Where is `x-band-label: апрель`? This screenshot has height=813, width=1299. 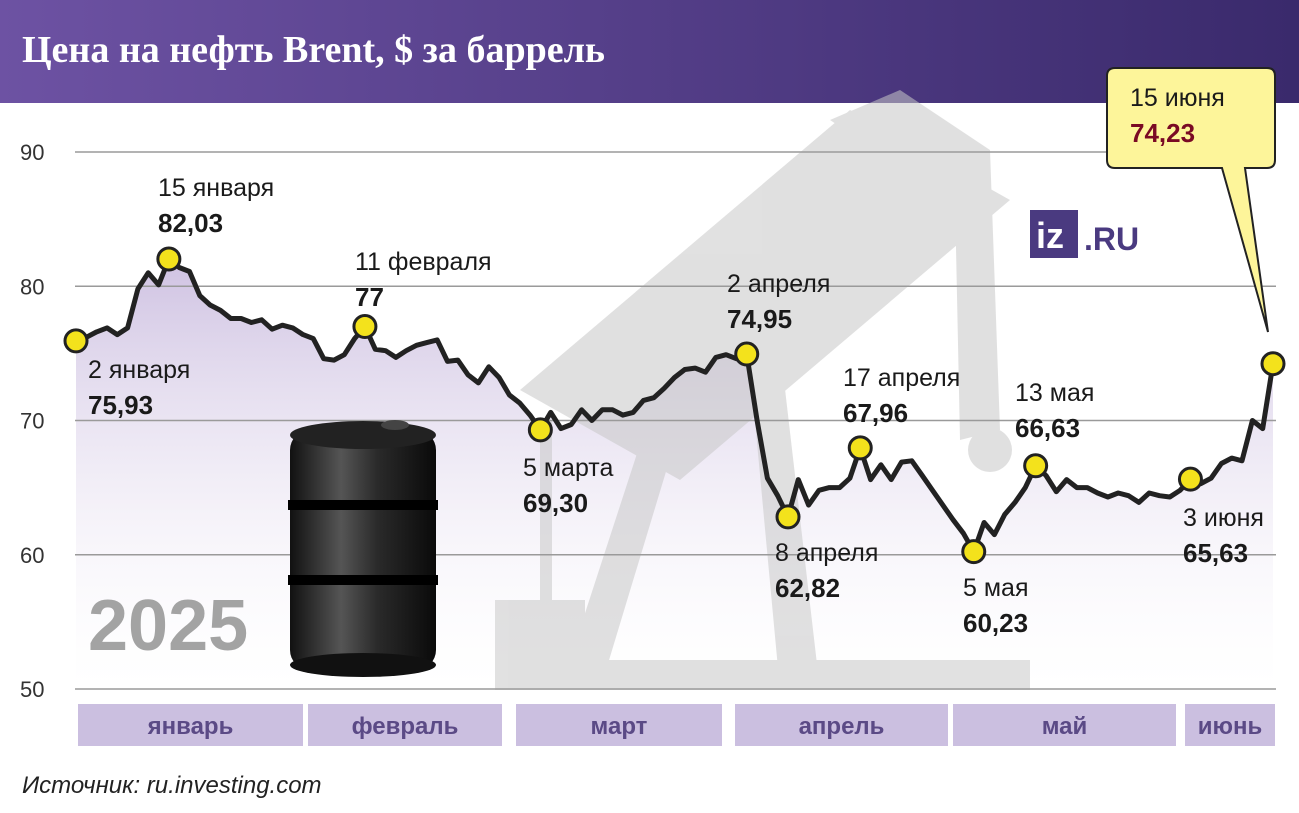
x-band-label: апрель is located at coordinates (842, 726).